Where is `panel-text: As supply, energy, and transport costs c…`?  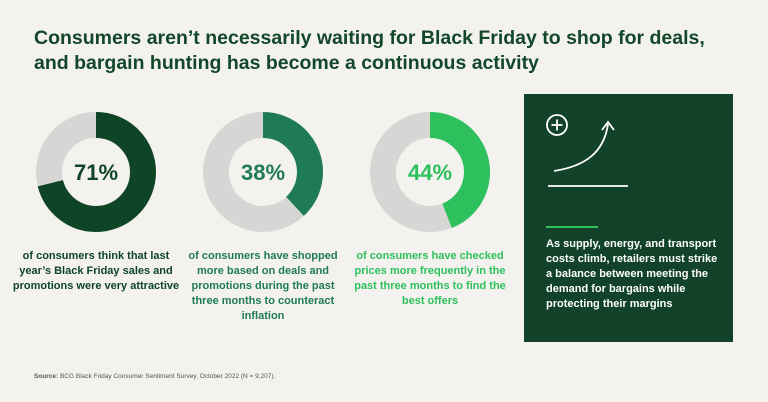
panel-text: As supply, energy, and transport costs c… is located at coordinates (632, 274).